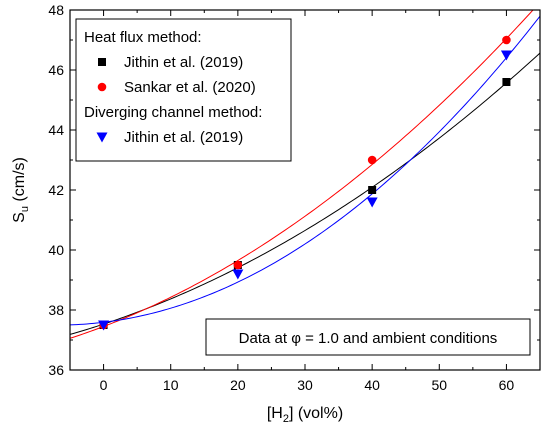 The width and height of the screenshot is (550, 430). I want to click on annotation-box, so click(368, 337).